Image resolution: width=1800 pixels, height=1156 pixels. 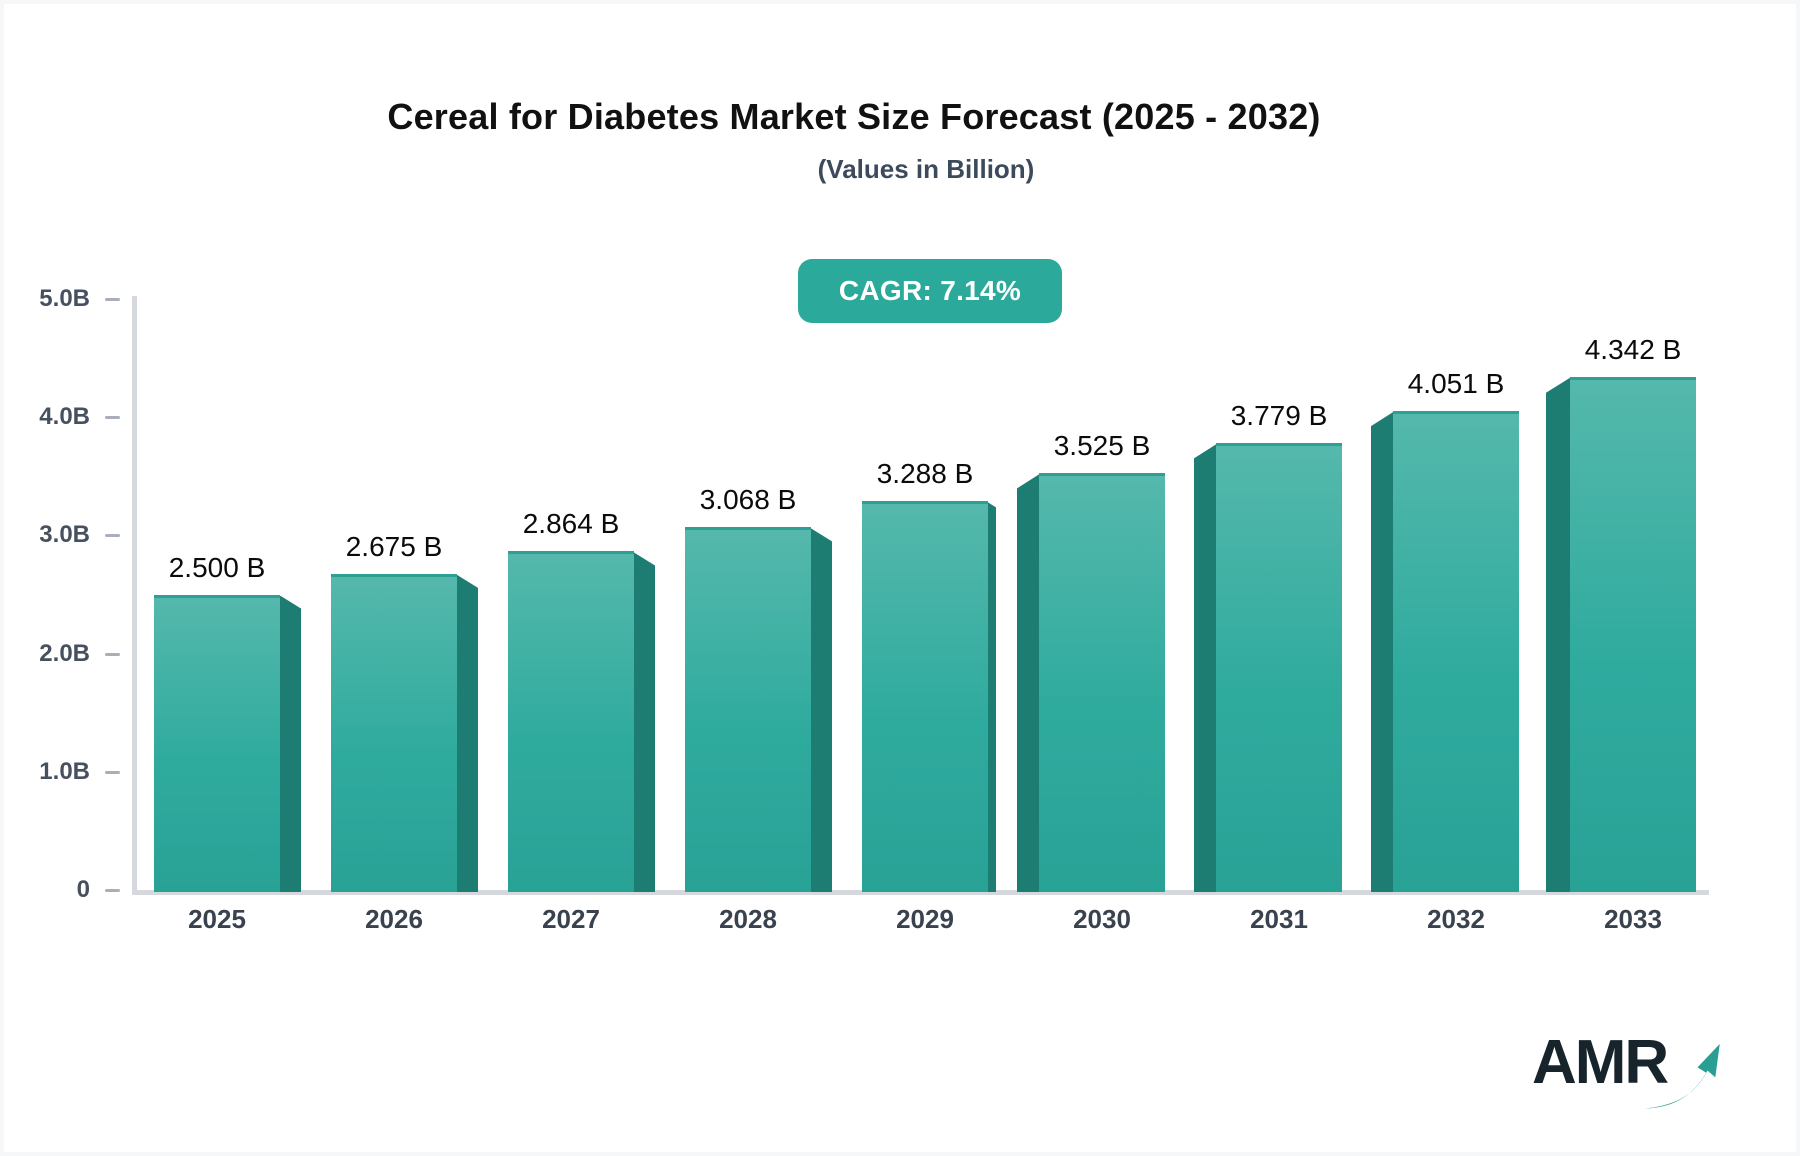 I want to click on bar-2033, so click(x=1633, y=634).